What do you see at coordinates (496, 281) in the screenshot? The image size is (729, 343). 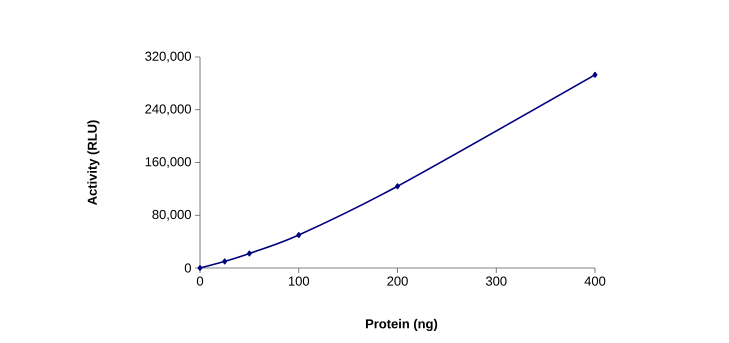 I see `x-tick-label: 300` at bounding box center [496, 281].